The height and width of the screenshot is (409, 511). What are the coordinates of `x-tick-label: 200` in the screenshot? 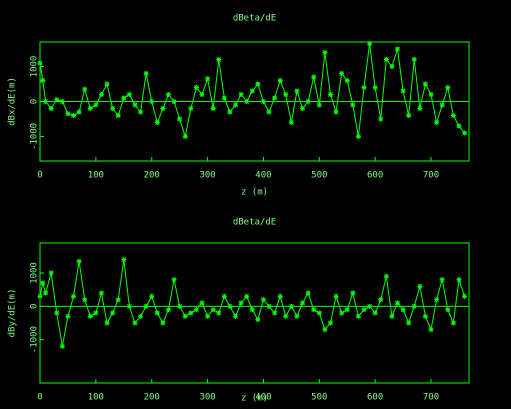 It's located at (152, 176).